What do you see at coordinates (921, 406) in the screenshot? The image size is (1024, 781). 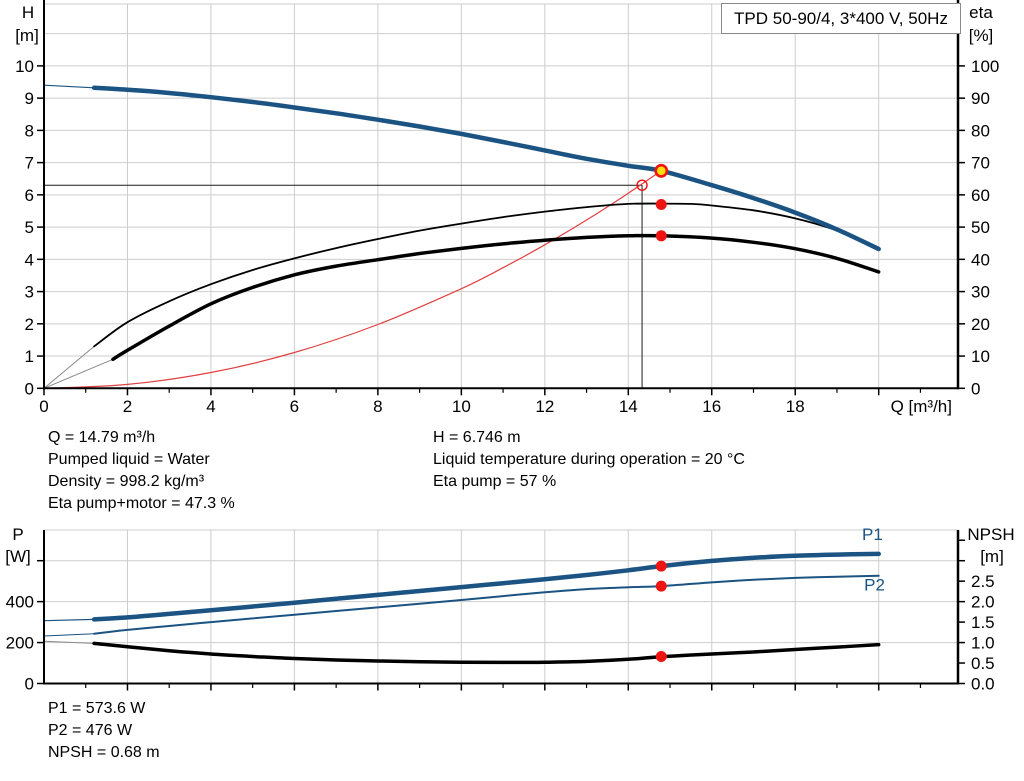 I see `x-axis-title: Q [m³/h]` at bounding box center [921, 406].